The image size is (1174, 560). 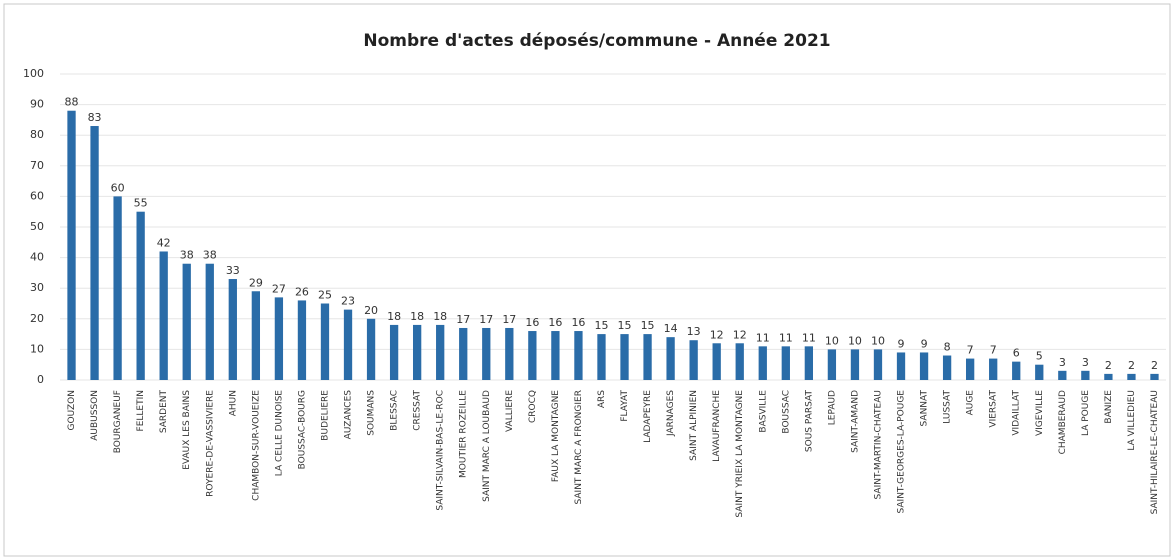 I want to click on y-tick-label: 100, so click(x=33, y=73).